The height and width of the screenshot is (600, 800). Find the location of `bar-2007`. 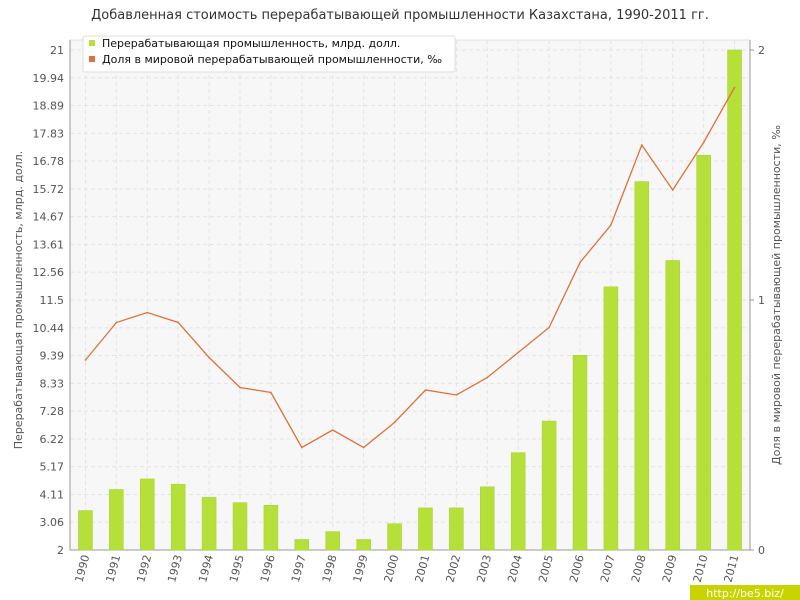

bar-2007 is located at coordinates (611, 418).